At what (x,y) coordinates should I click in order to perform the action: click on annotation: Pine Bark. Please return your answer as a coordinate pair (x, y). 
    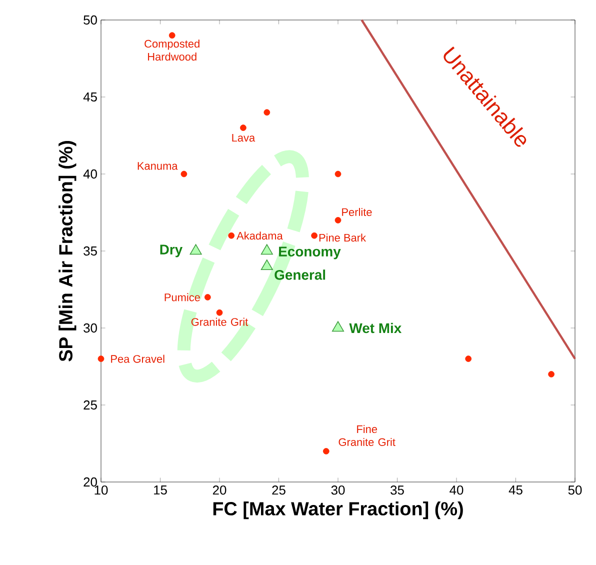
    Looking at the image, I should click on (342, 238).